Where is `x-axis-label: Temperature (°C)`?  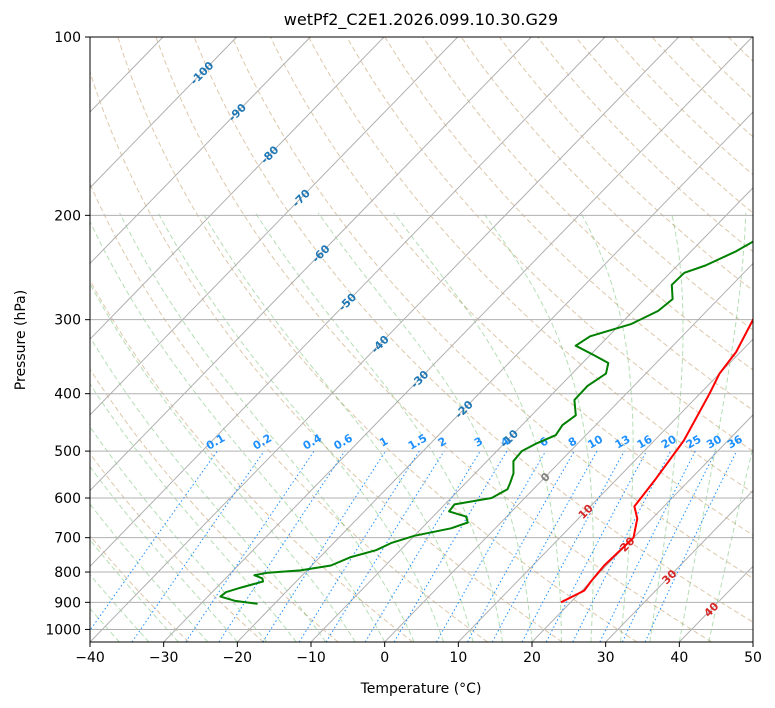 x-axis-label: Temperature (°C) is located at coordinates (421, 689).